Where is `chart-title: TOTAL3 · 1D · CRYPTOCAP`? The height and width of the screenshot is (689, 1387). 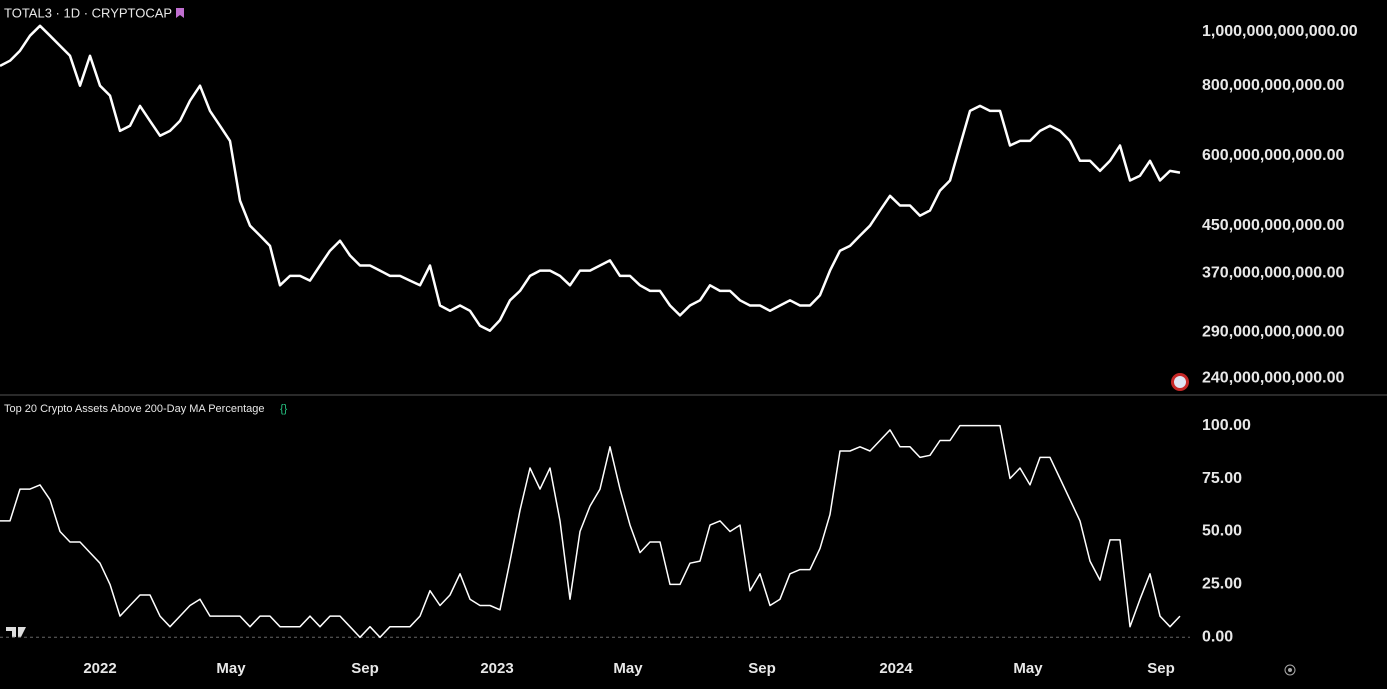
chart-title: TOTAL3 · 1D · CRYPTOCAP is located at coordinates (88, 12).